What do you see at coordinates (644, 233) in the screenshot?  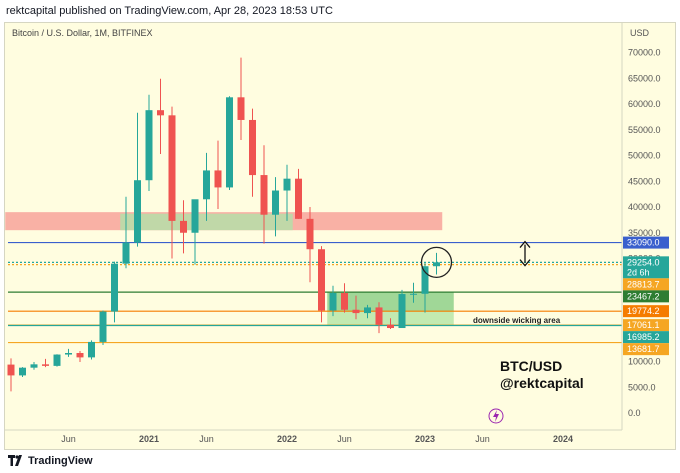 I see `y-tick-label: 35000.0` at bounding box center [644, 233].